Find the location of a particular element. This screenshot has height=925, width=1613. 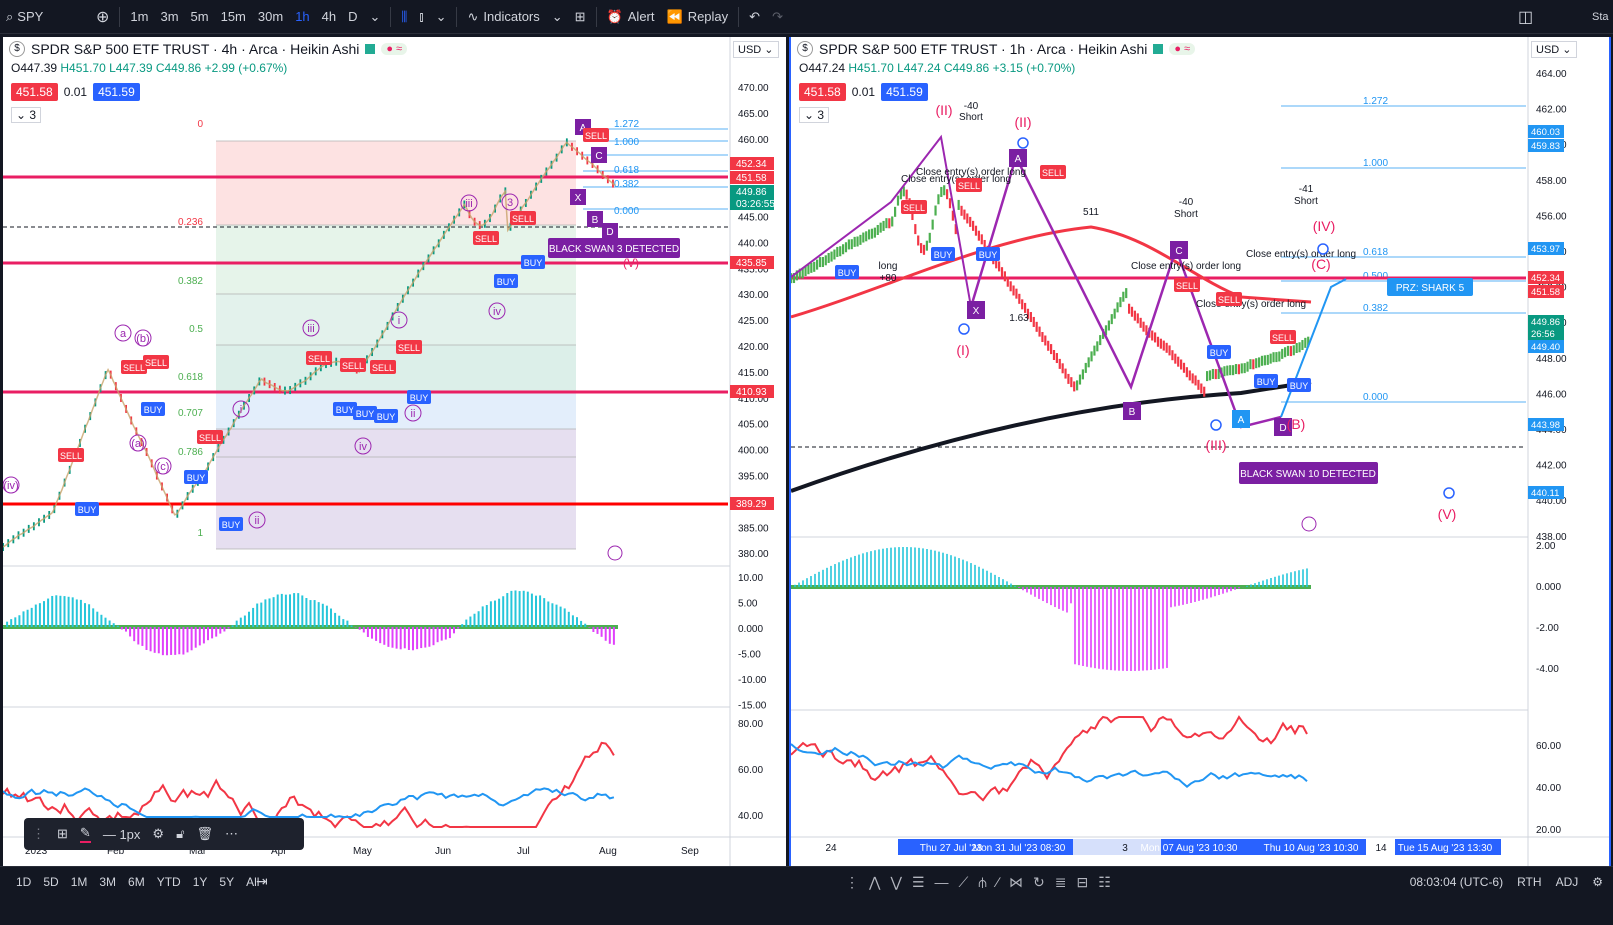

line-width-button: — 1px is located at coordinates (121, 834).